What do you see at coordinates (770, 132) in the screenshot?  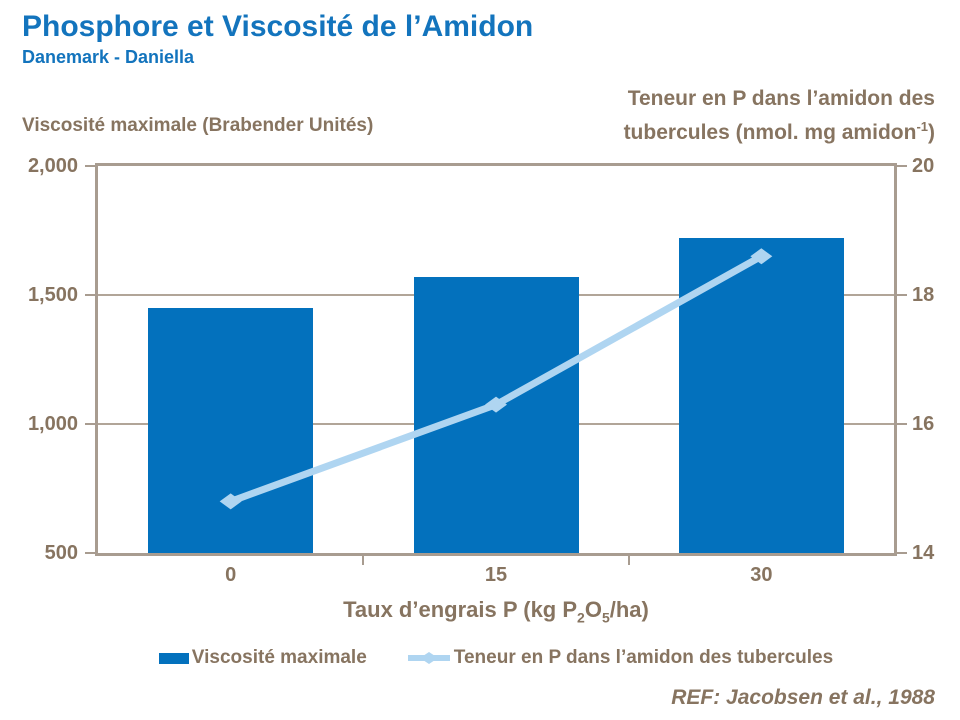 I see `right-axis-title-line2: tubercules (nmol. mg amidon` at bounding box center [770, 132].